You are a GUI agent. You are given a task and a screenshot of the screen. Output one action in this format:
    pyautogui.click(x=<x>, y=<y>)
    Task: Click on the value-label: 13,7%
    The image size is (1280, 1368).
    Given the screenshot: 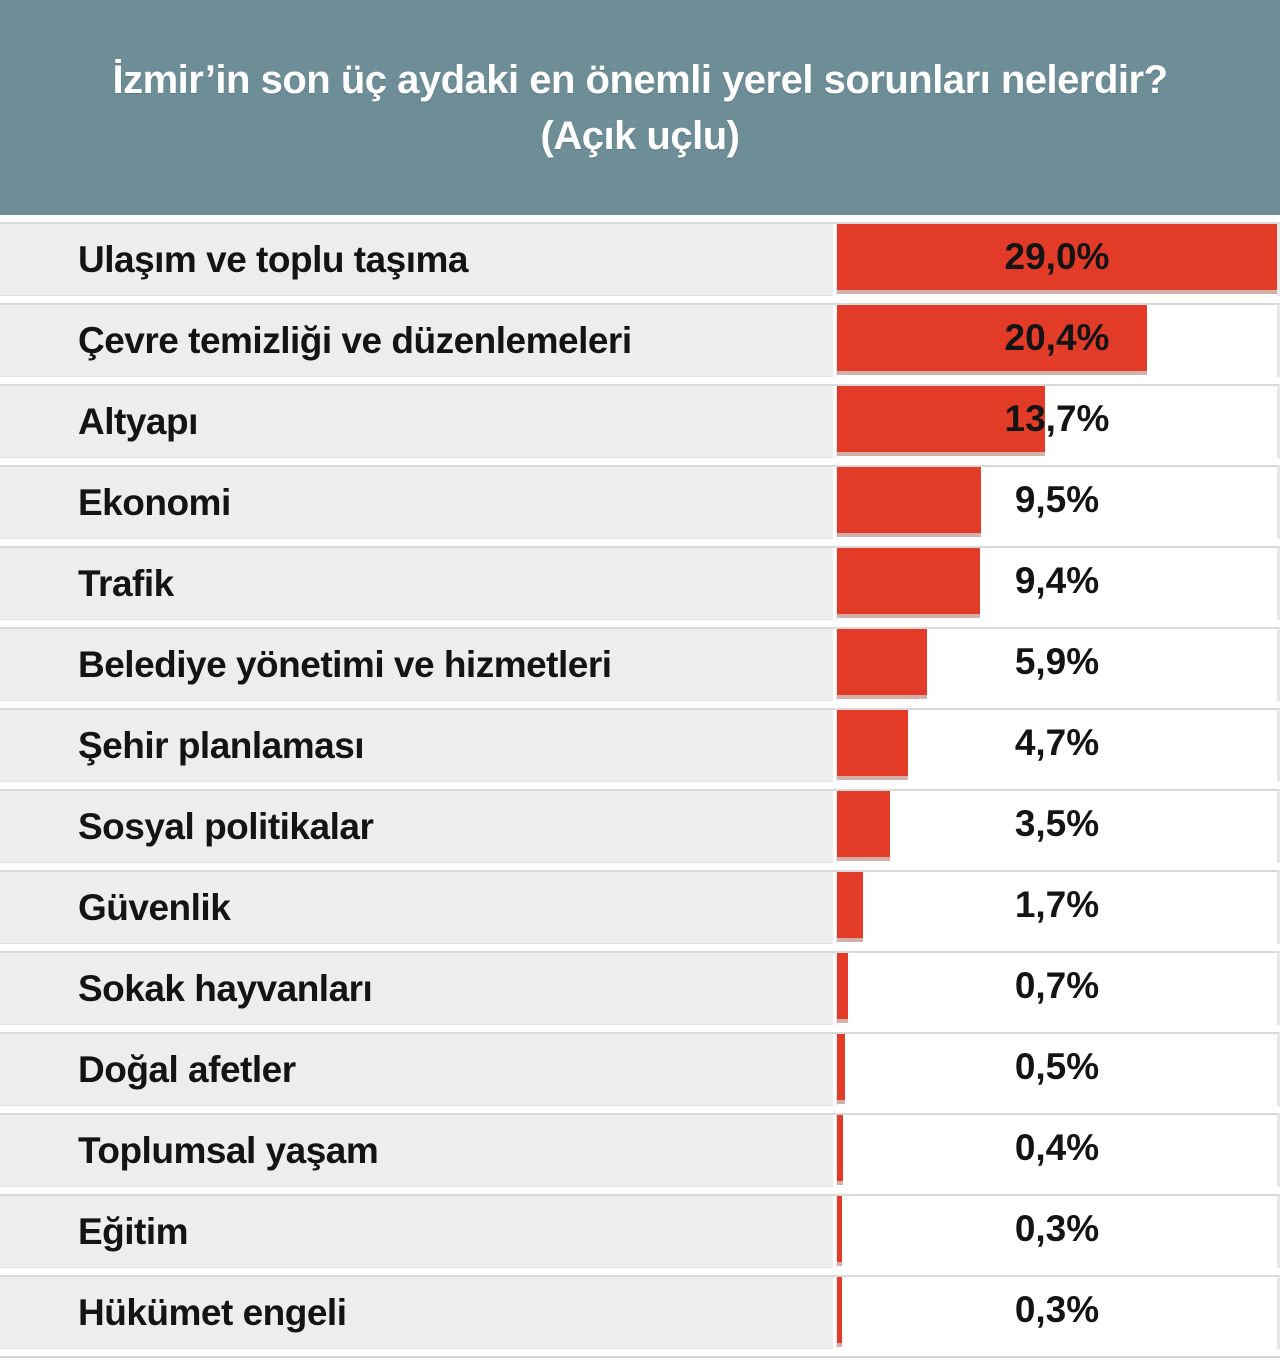 What is the action you would take?
    pyautogui.click(x=1057, y=418)
    